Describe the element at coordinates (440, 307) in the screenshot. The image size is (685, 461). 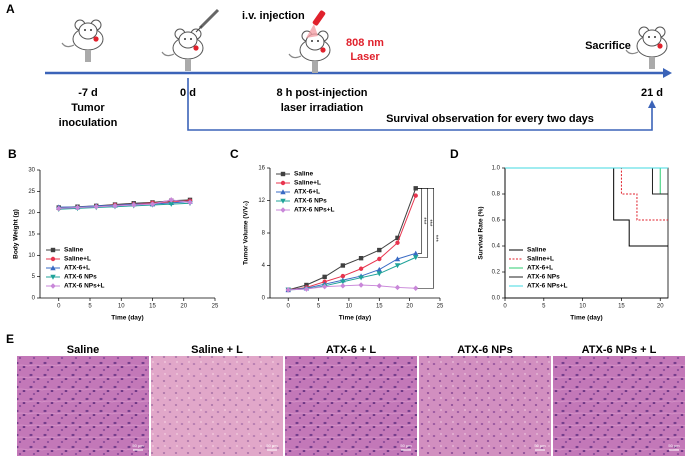
I see `x-tick-label: 25` at that location.